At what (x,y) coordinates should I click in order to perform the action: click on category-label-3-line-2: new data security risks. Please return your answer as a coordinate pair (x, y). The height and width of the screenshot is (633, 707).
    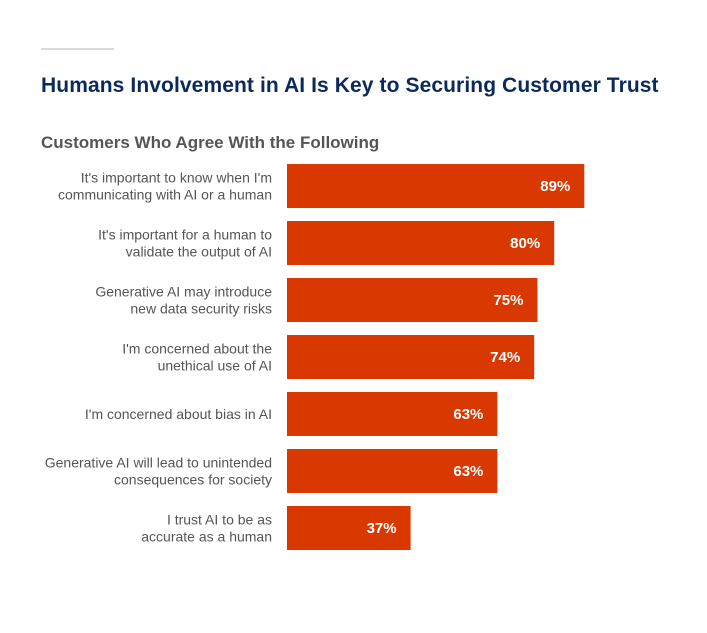
    Looking at the image, I should click on (201, 309).